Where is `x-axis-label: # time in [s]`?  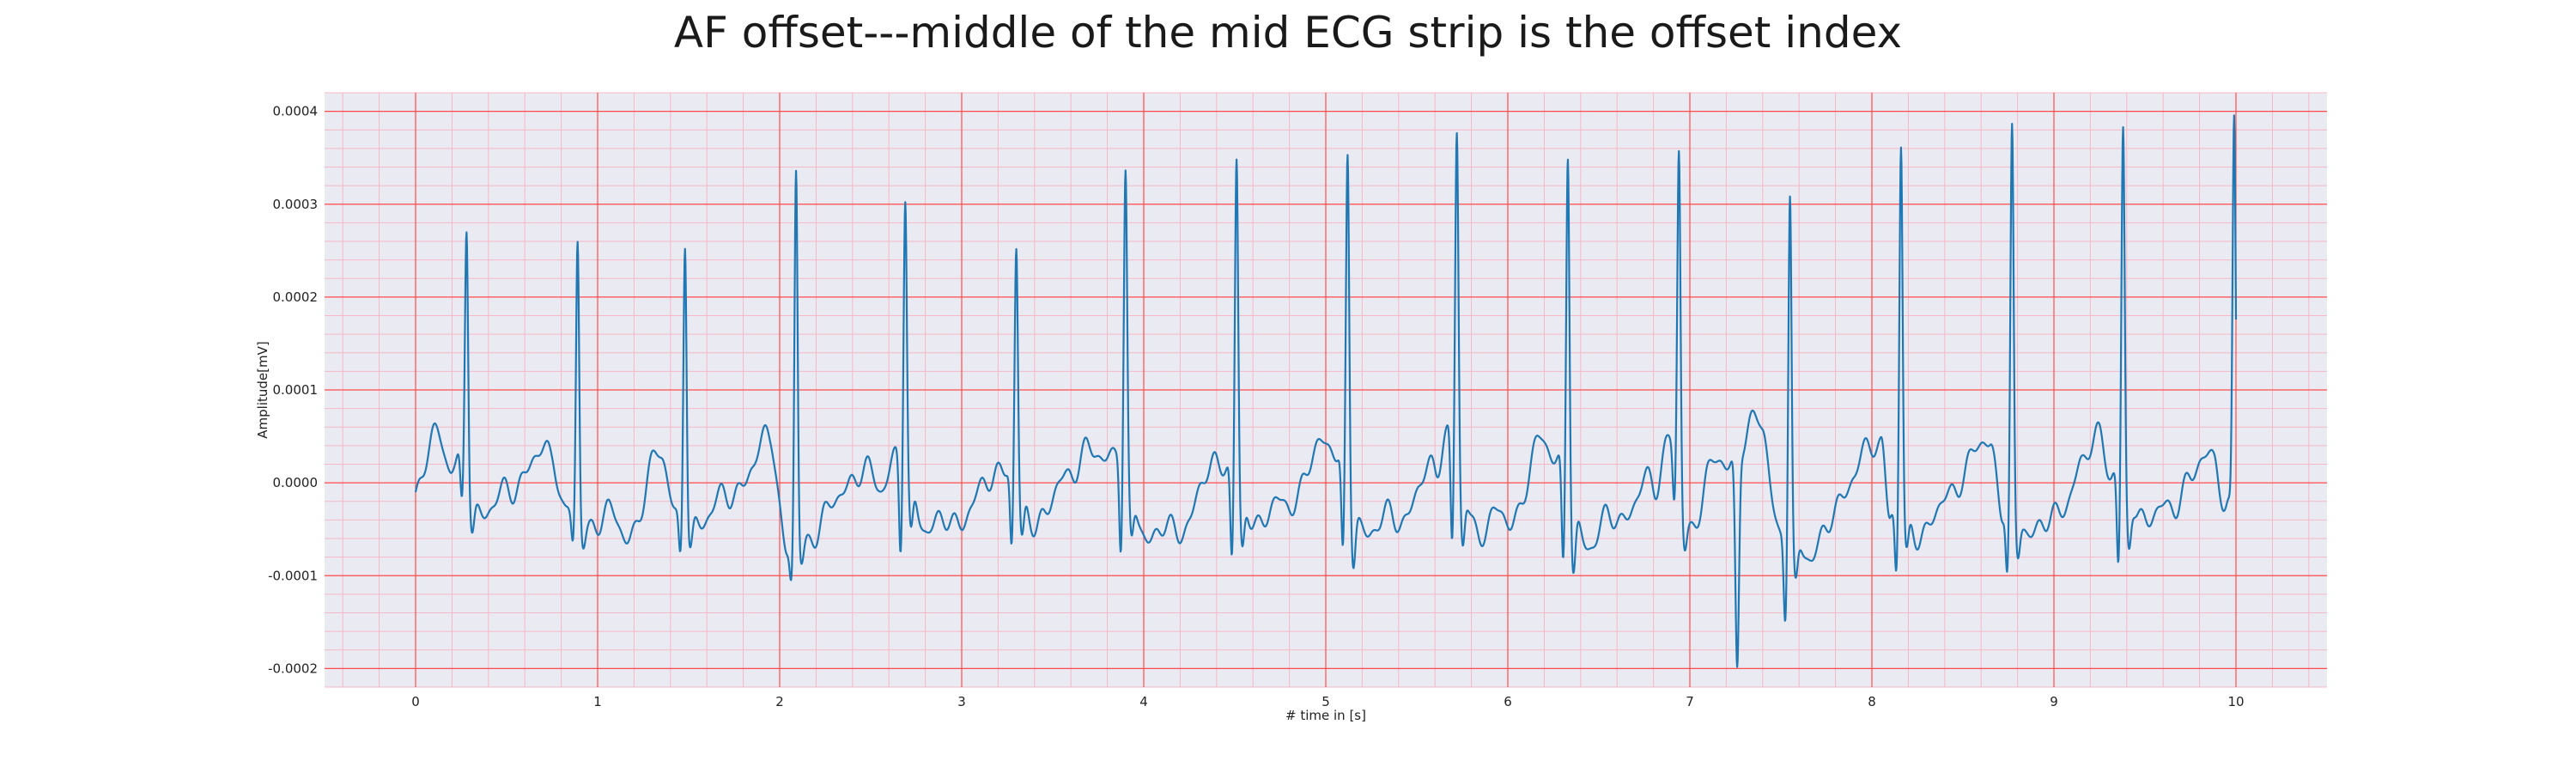 x-axis-label: # time in [s] is located at coordinates (1325, 715).